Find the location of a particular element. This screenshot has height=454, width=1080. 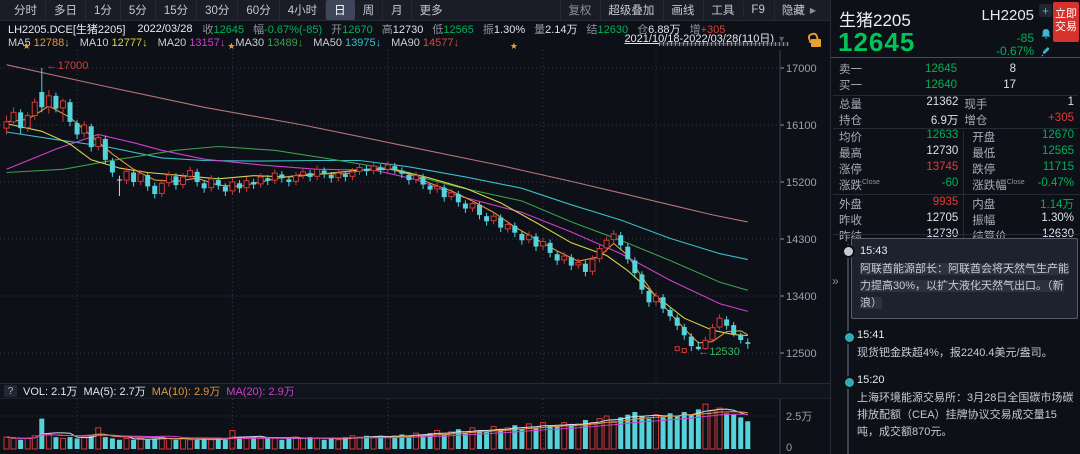

contract-symbol: LH2205.DCE[生猪2205] is located at coordinates (67, 29).